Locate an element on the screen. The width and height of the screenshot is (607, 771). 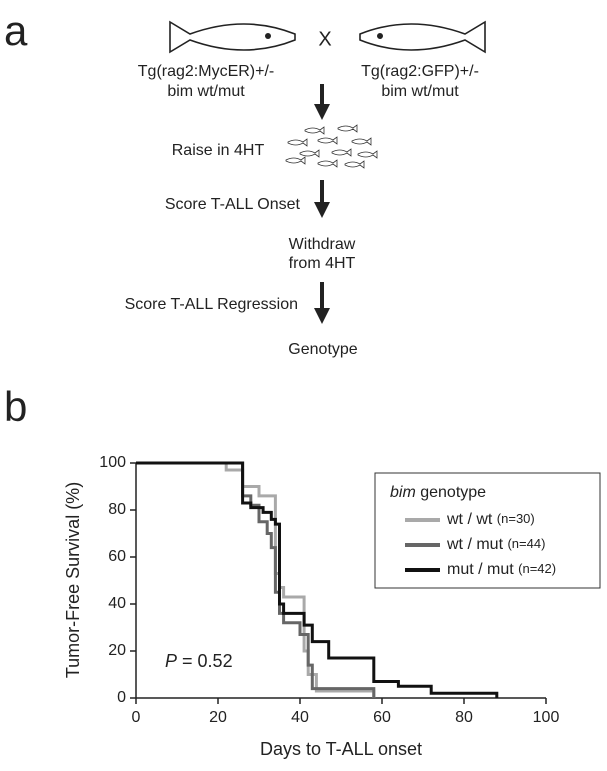
y-tick-label: 80 is located at coordinates (117, 509).